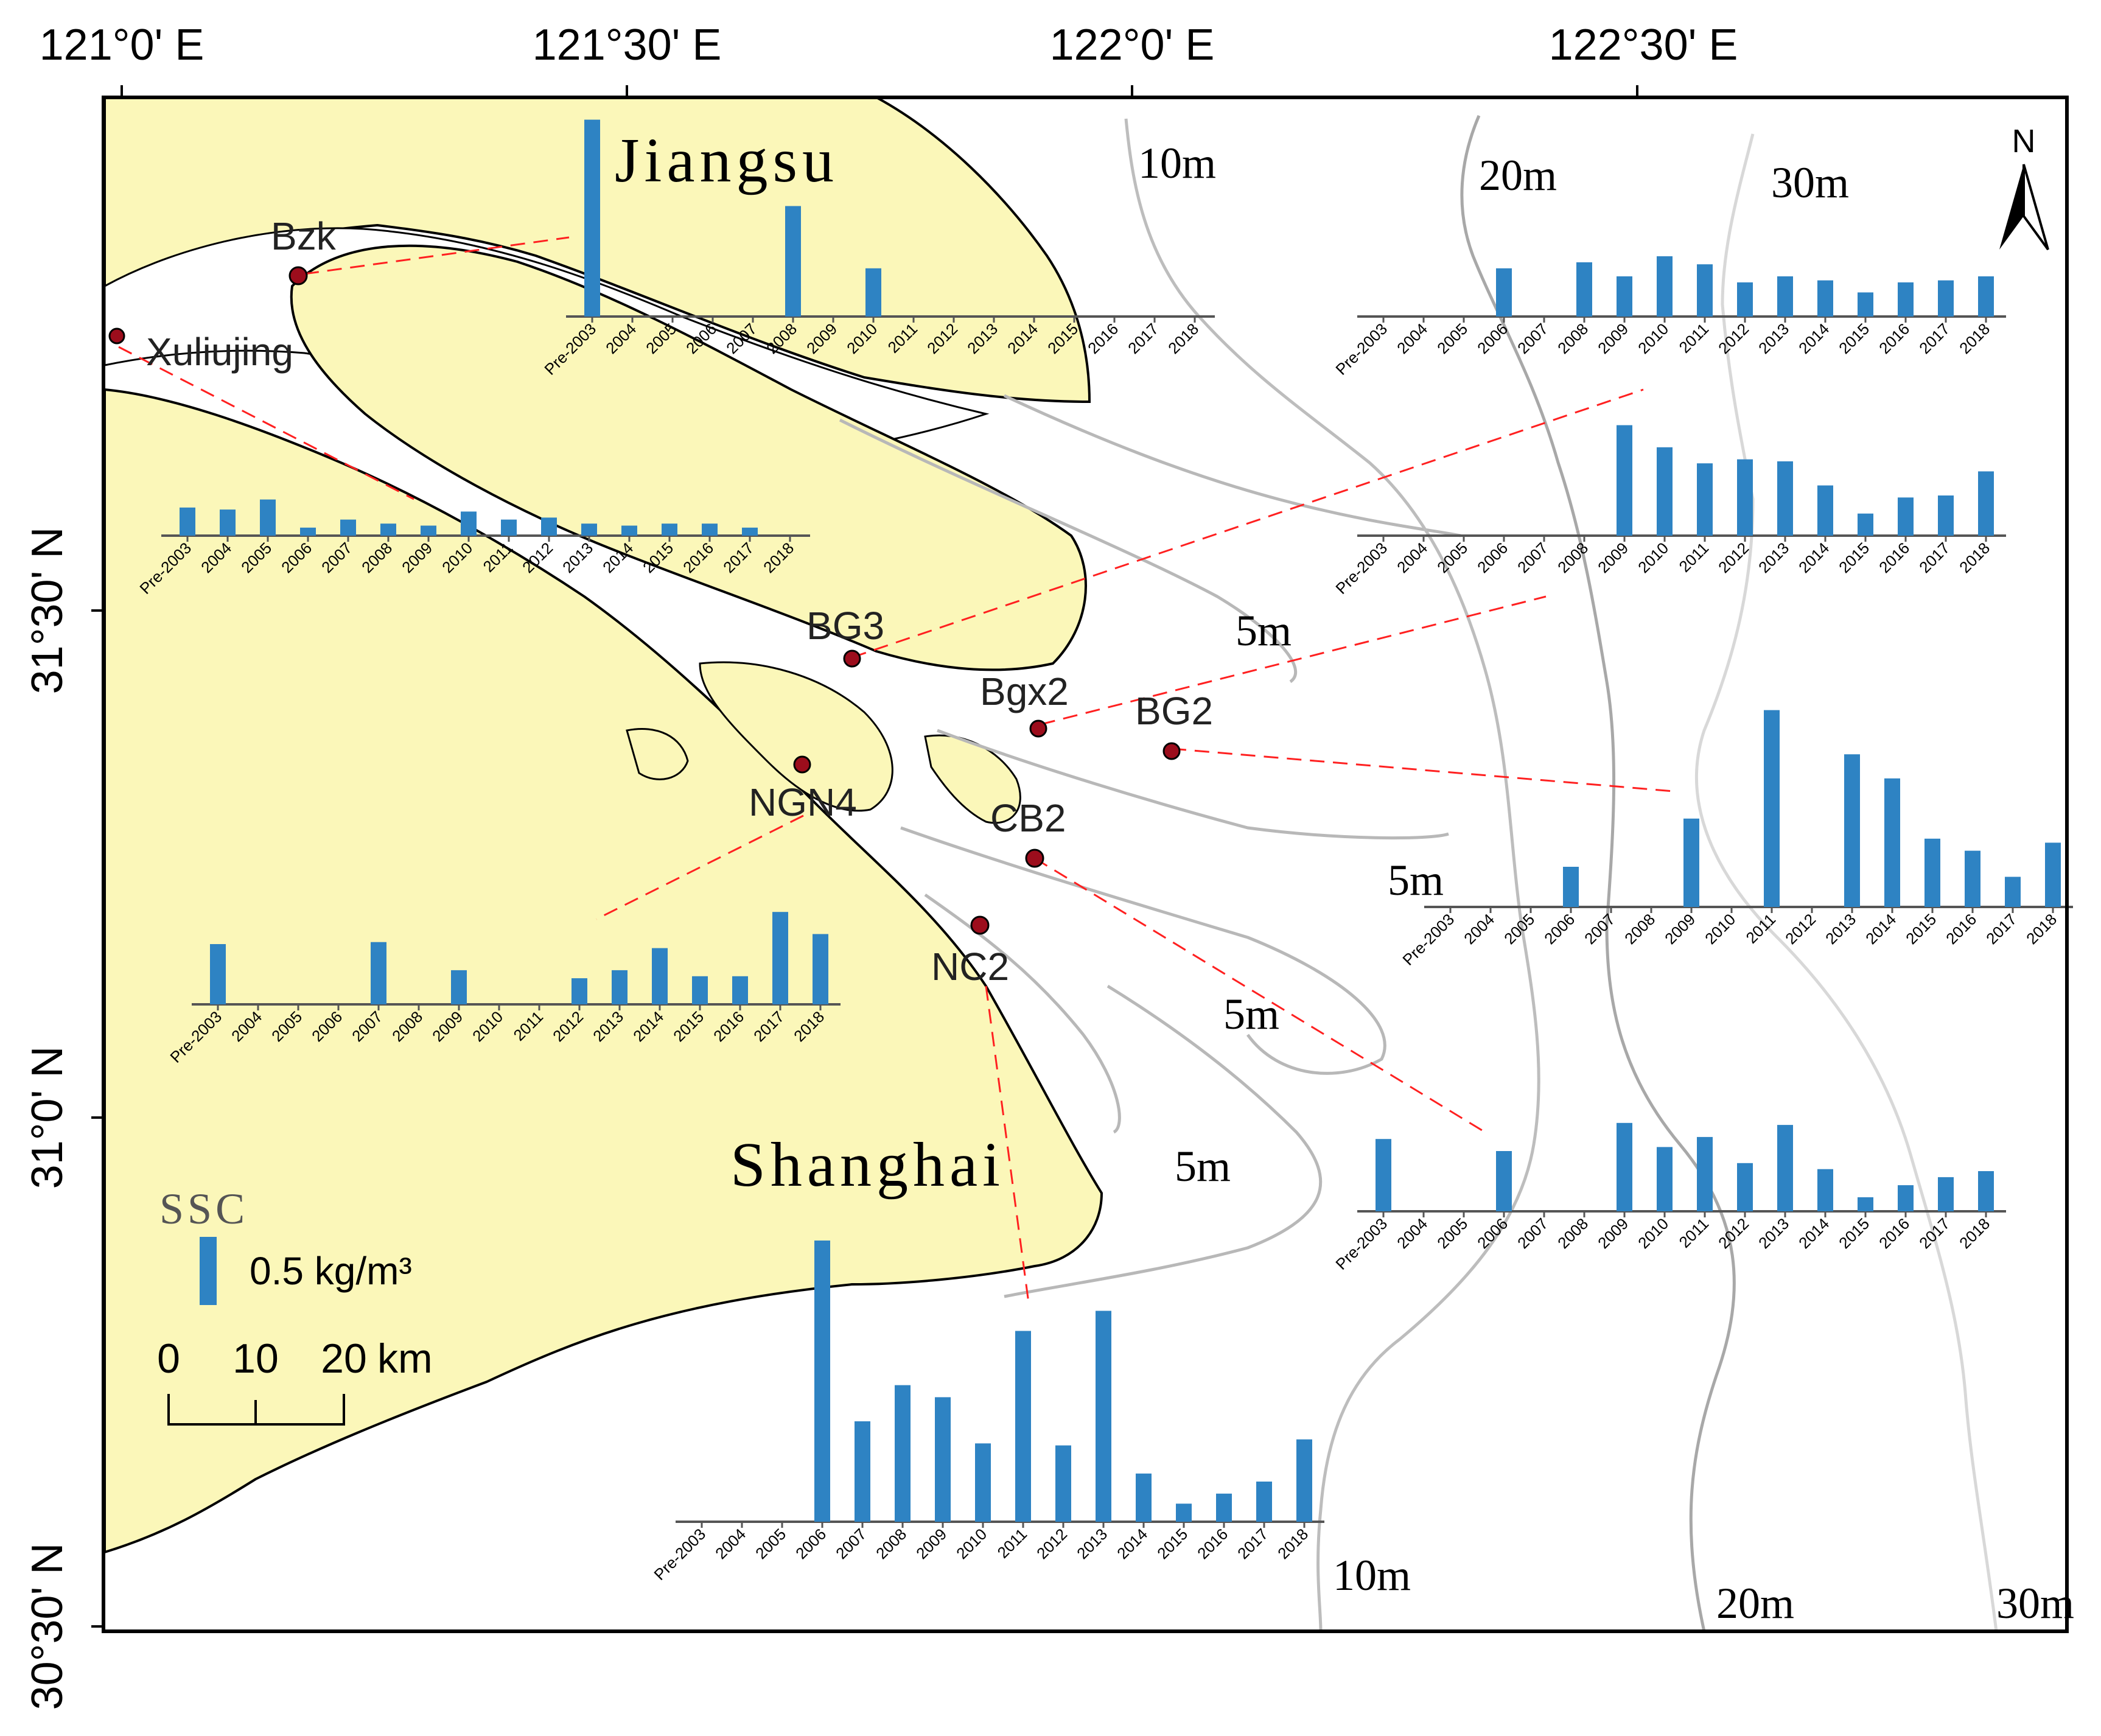 The height and width of the screenshot is (1736, 2101). What do you see at coordinates (2024, 141) in the screenshot?
I see `north-arrow-label: N` at bounding box center [2024, 141].